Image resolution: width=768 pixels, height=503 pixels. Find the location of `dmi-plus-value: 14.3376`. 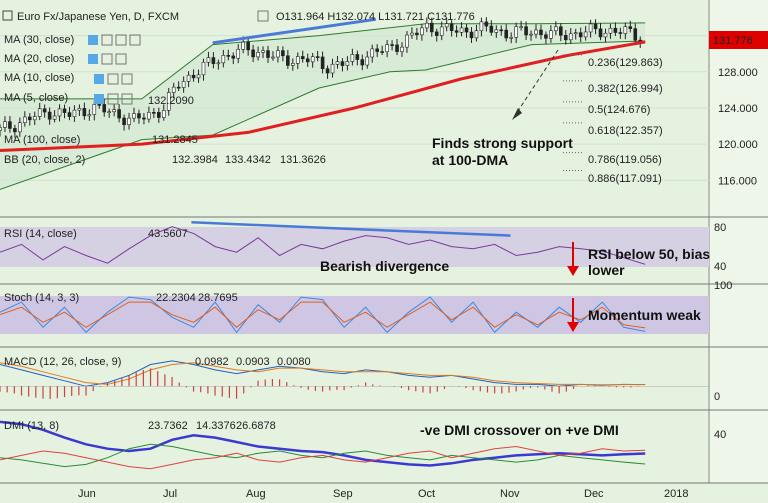

dmi-plus-value: 14.3376 is located at coordinates (216, 426).